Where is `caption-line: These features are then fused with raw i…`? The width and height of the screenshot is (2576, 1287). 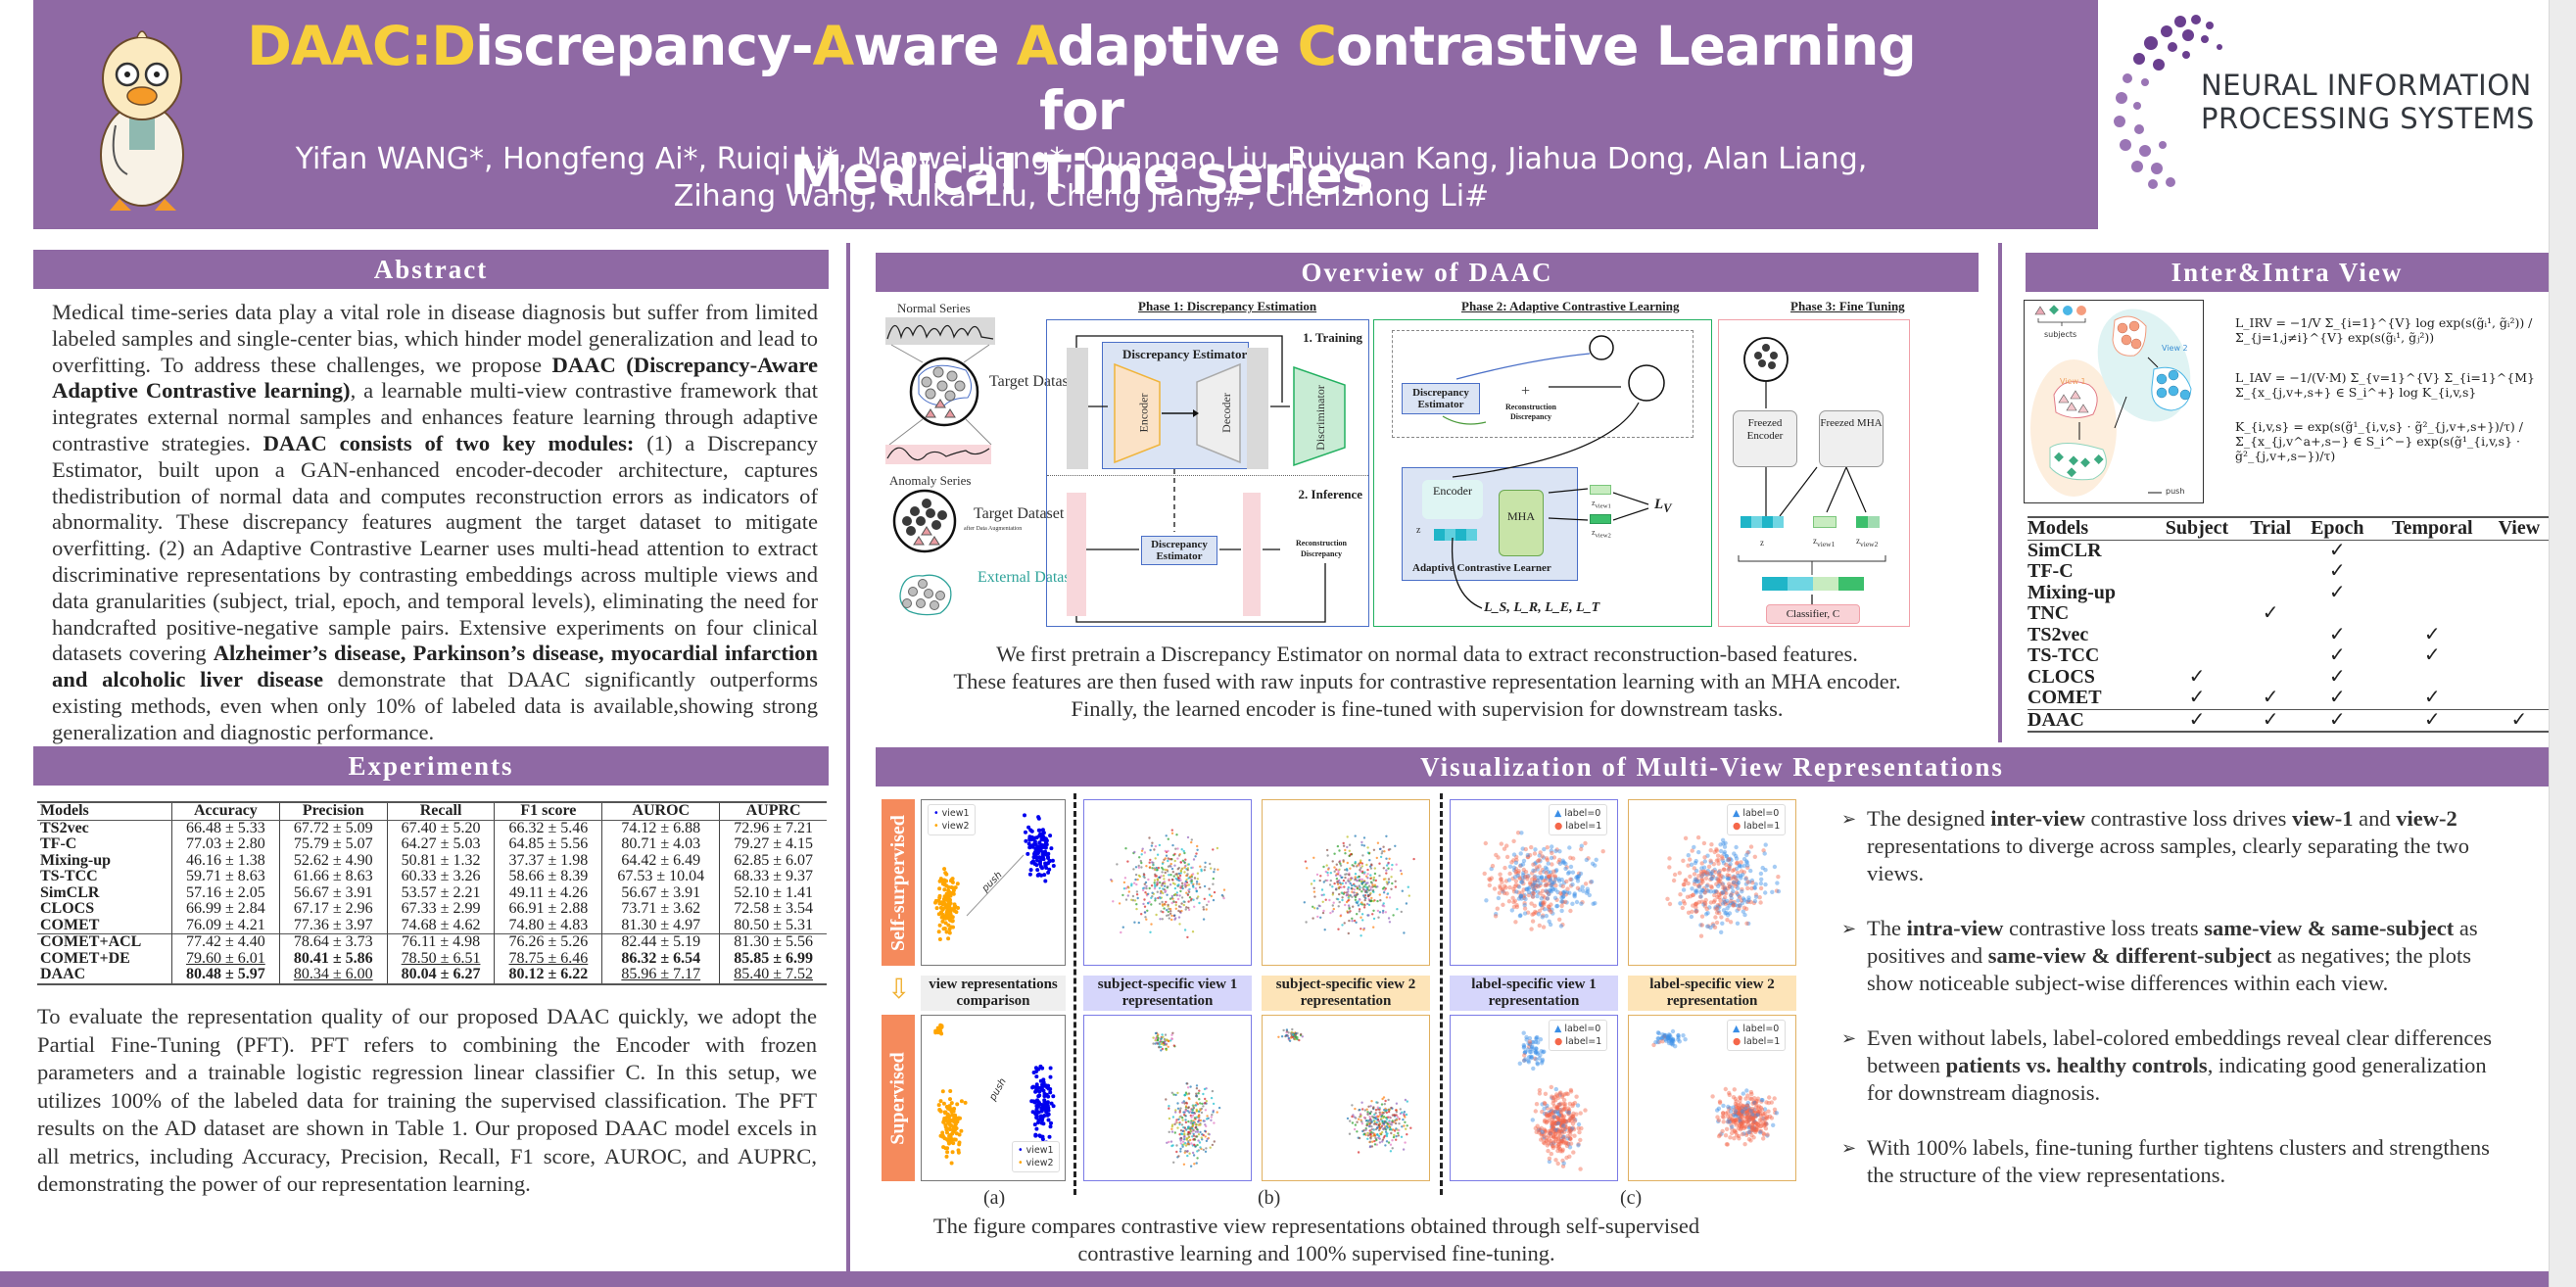
caption-line: These features are then fused with raw i… is located at coordinates (1427, 681).